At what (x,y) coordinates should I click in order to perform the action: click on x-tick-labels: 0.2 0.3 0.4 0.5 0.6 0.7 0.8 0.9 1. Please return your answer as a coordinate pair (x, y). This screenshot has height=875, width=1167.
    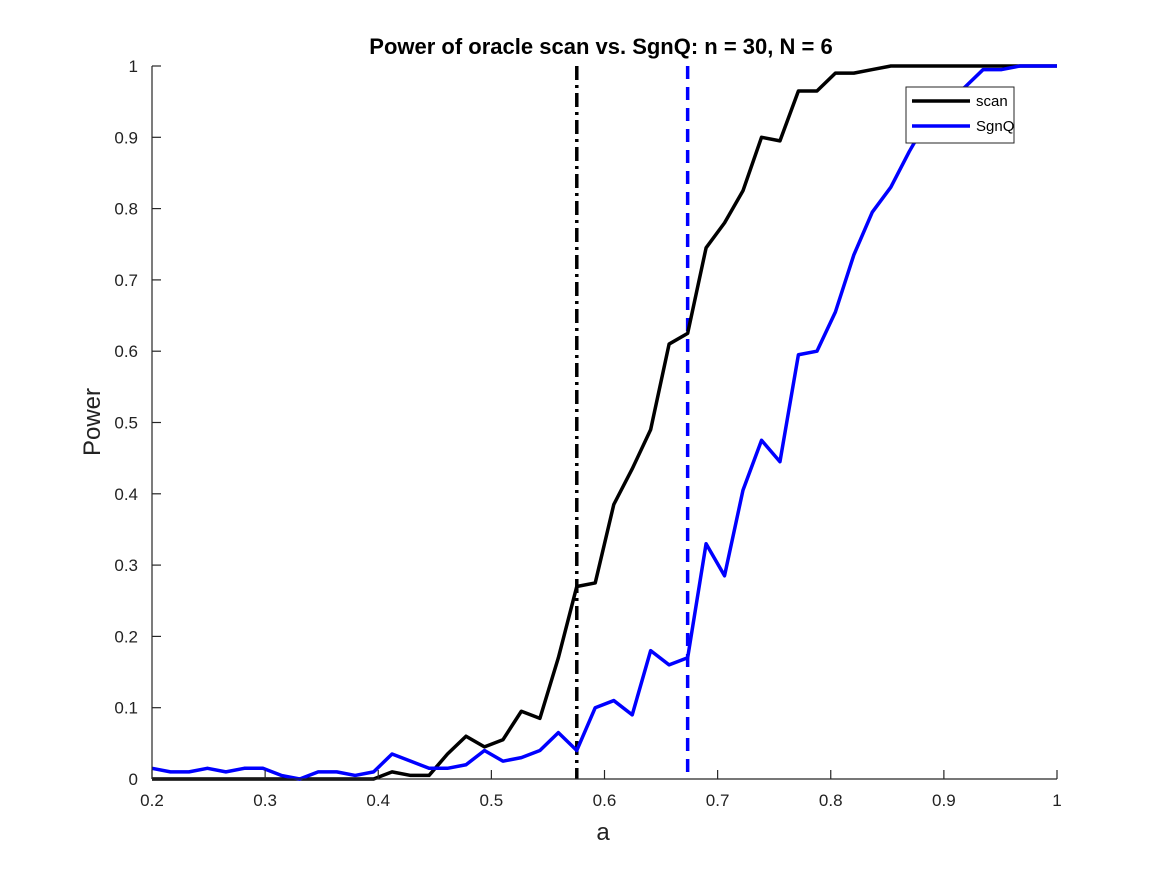
    Looking at the image, I should click on (601, 800).